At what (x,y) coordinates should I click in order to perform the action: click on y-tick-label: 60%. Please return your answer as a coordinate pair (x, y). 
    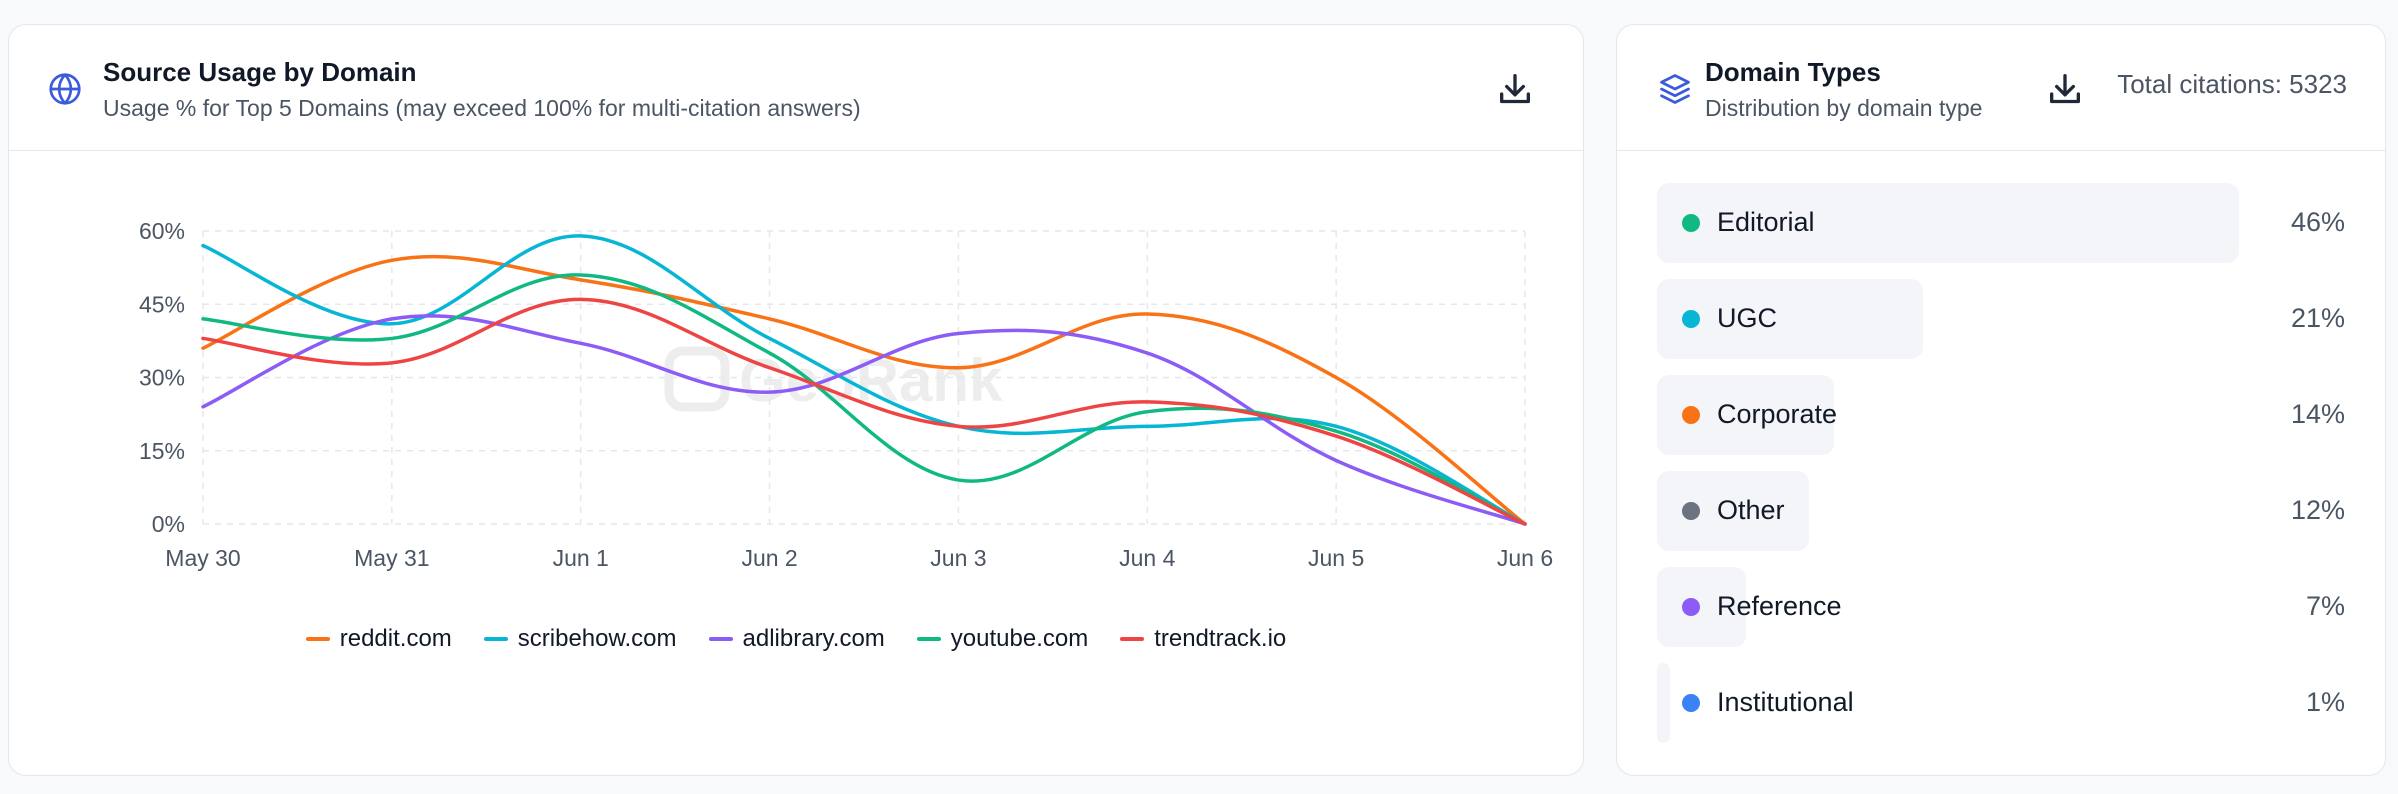
    Looking at the image, I should click on (162, 231).